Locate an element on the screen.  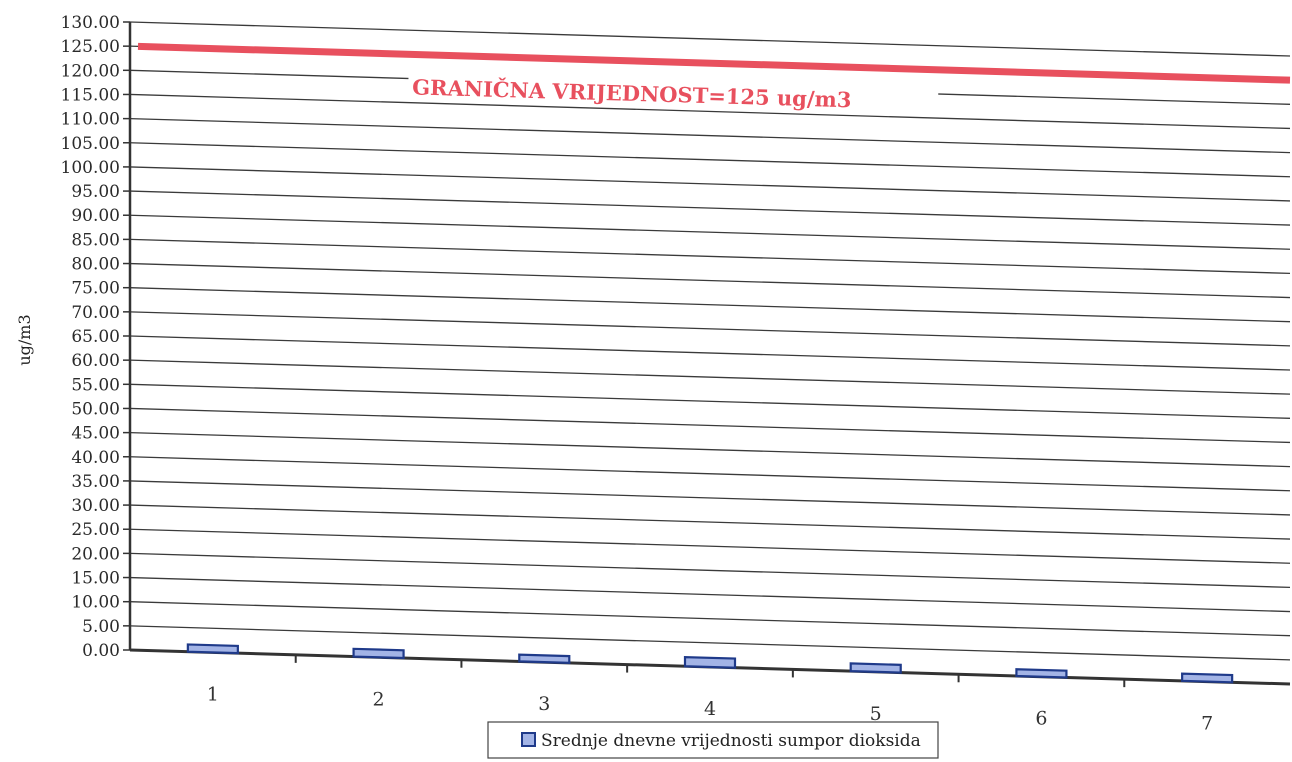
x-tick-label: 7 is located at coordinates (1207, 724).